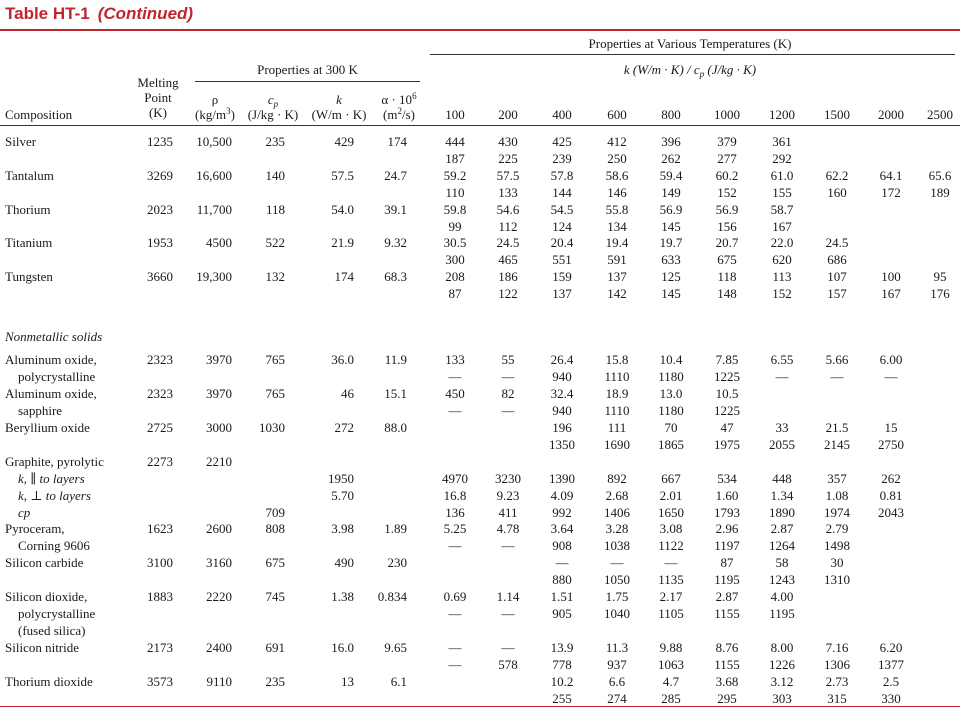 The height and width of the screenshot is (714, 965). Describe the element at coordinates (940, 192) in the screenshot. I see `temp-cp-value: 189` at that location.